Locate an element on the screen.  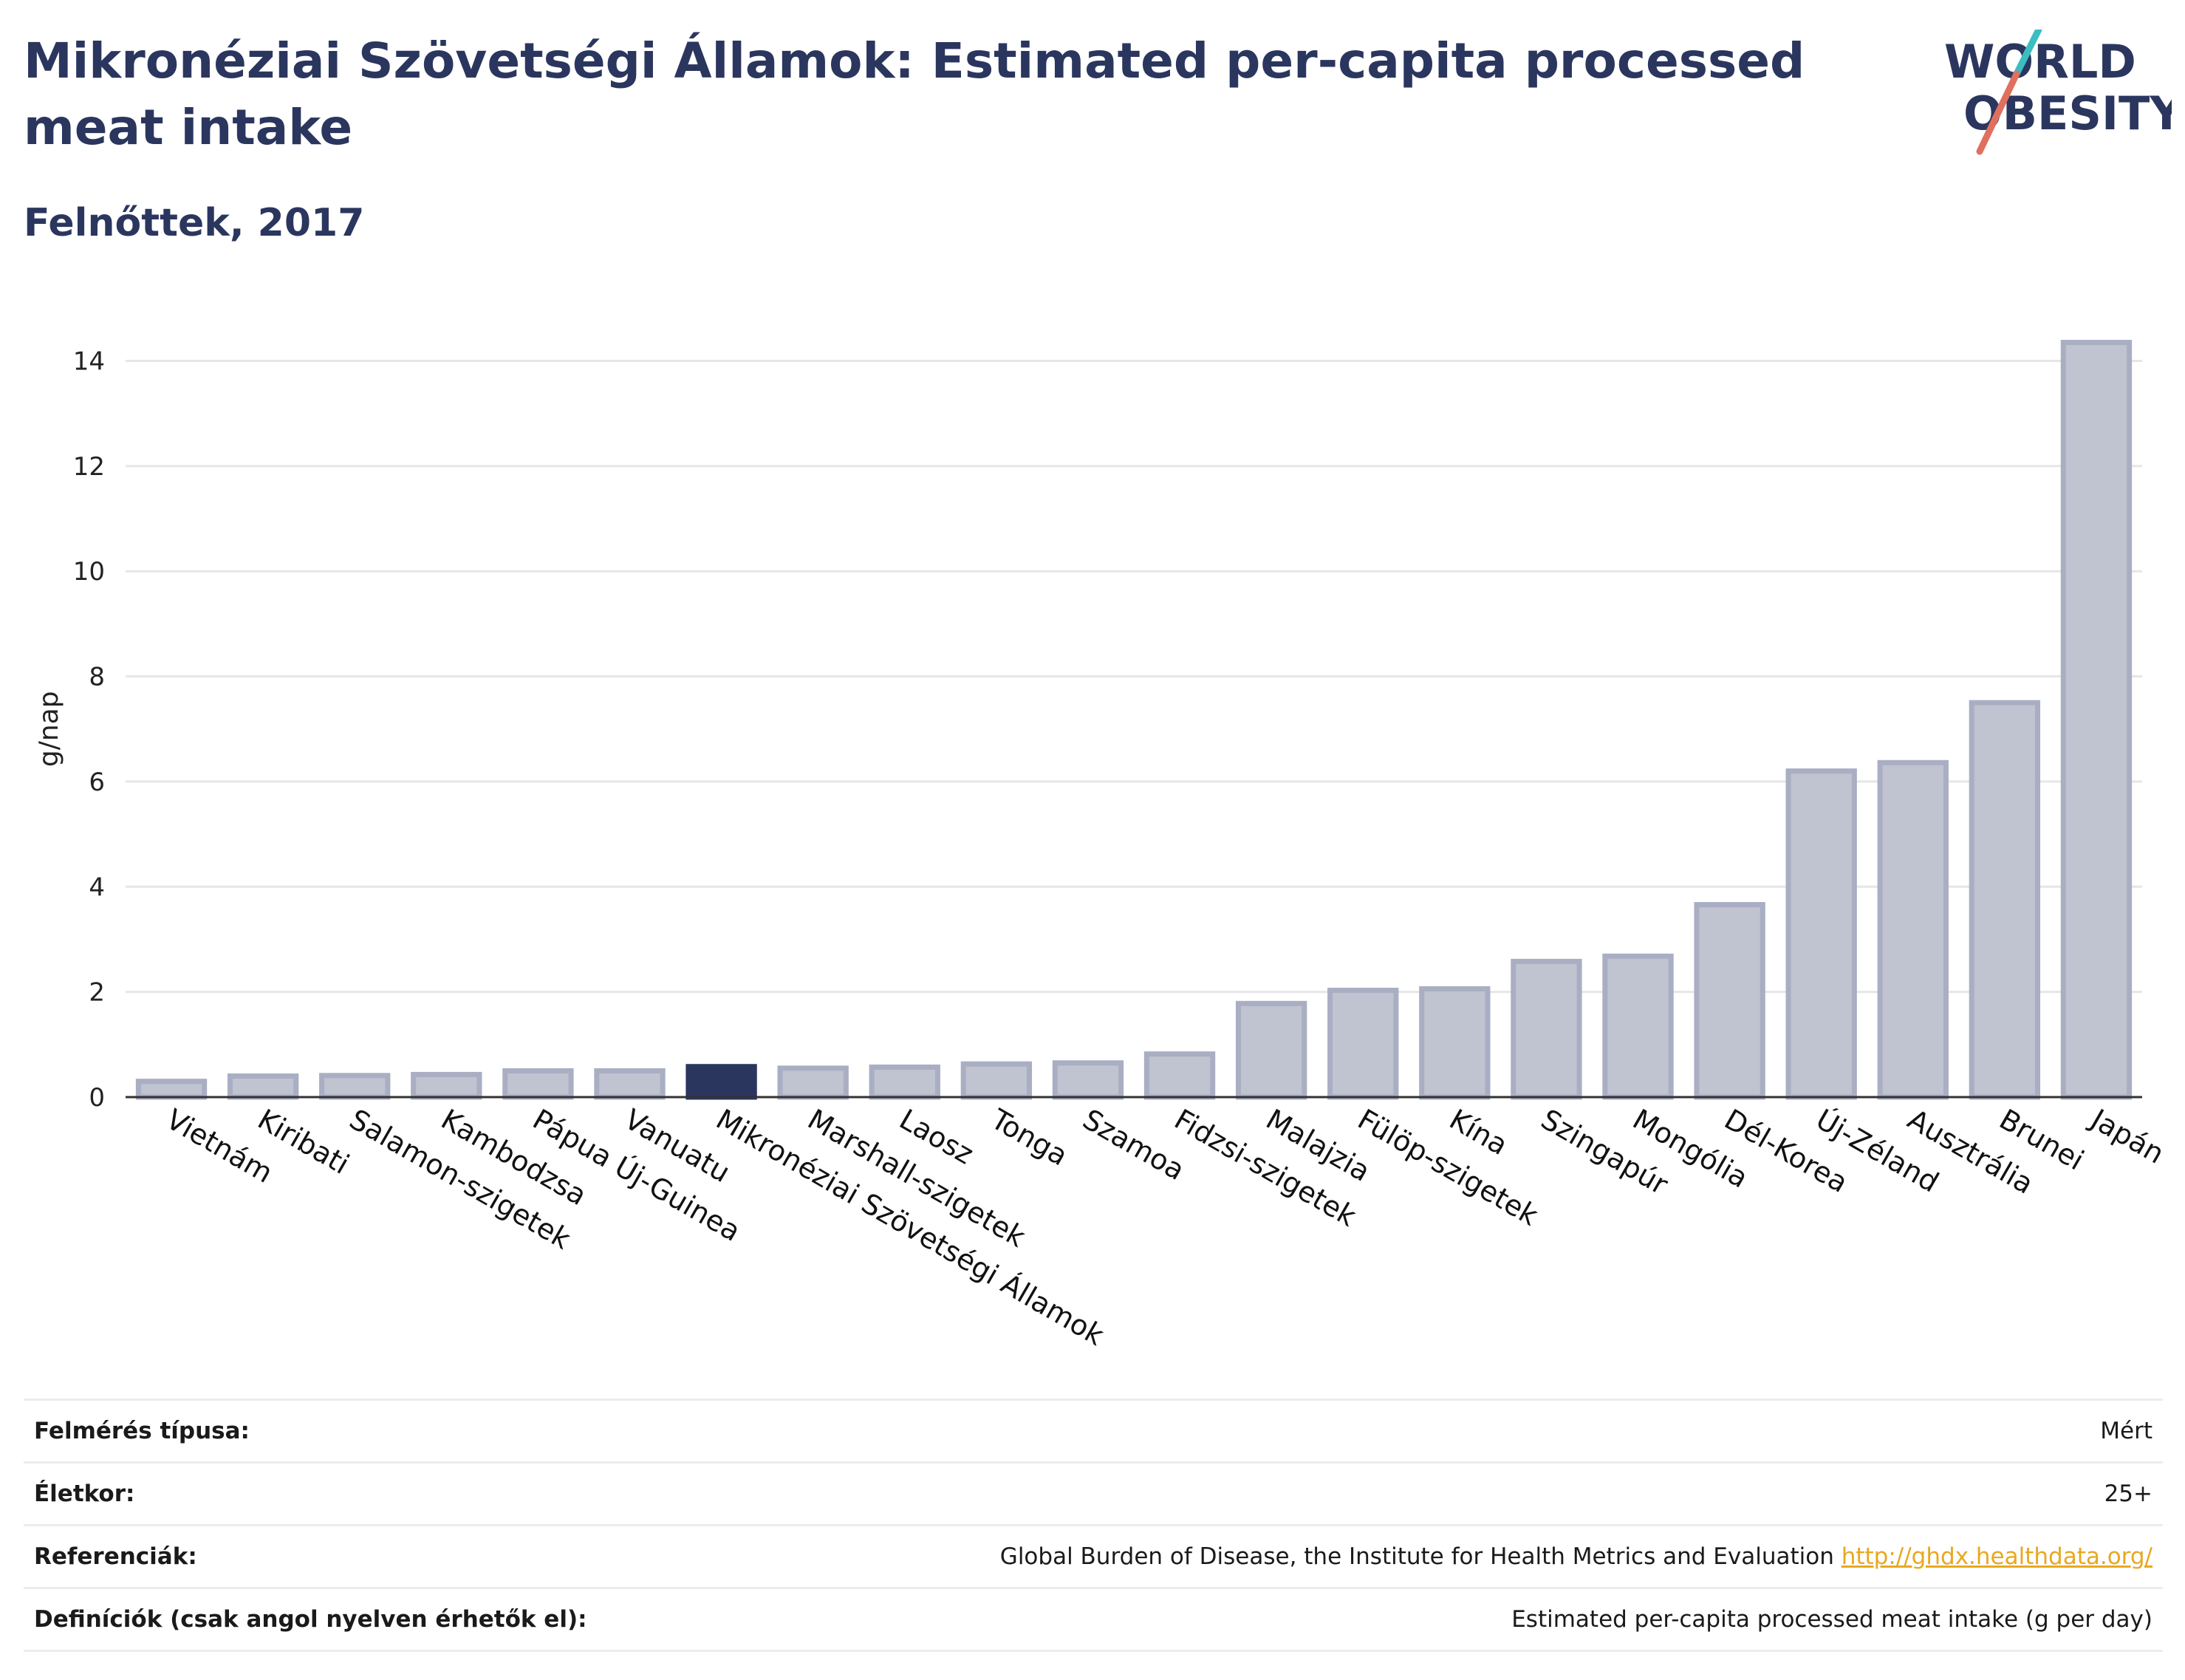
x-tick-label: Szamoa is located at coordinates (1133, 1145).